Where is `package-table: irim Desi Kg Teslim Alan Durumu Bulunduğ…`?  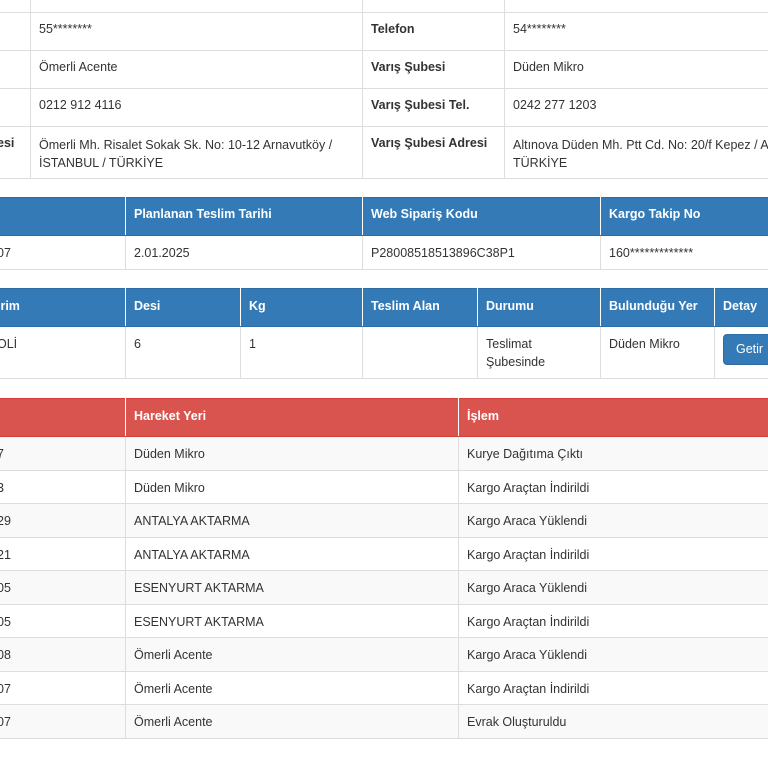 package-table: irim Desi Kg Teslim Alan Durumu Bulunduğ… is located at coordinates (384, 333).